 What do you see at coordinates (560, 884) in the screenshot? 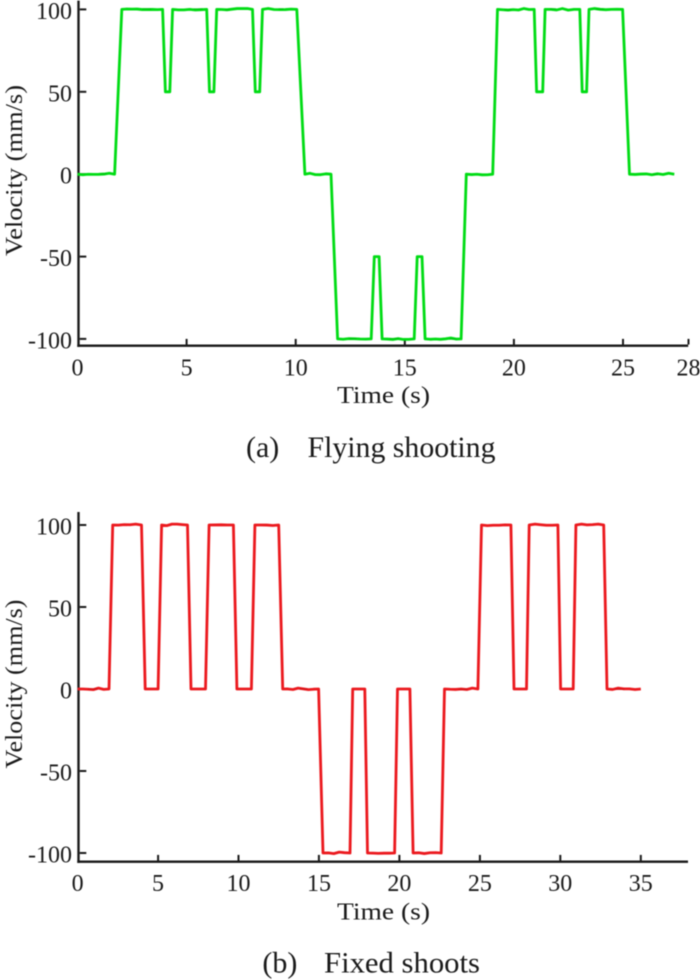
I see `svg-text: 30` at bounding box center [560, 884].